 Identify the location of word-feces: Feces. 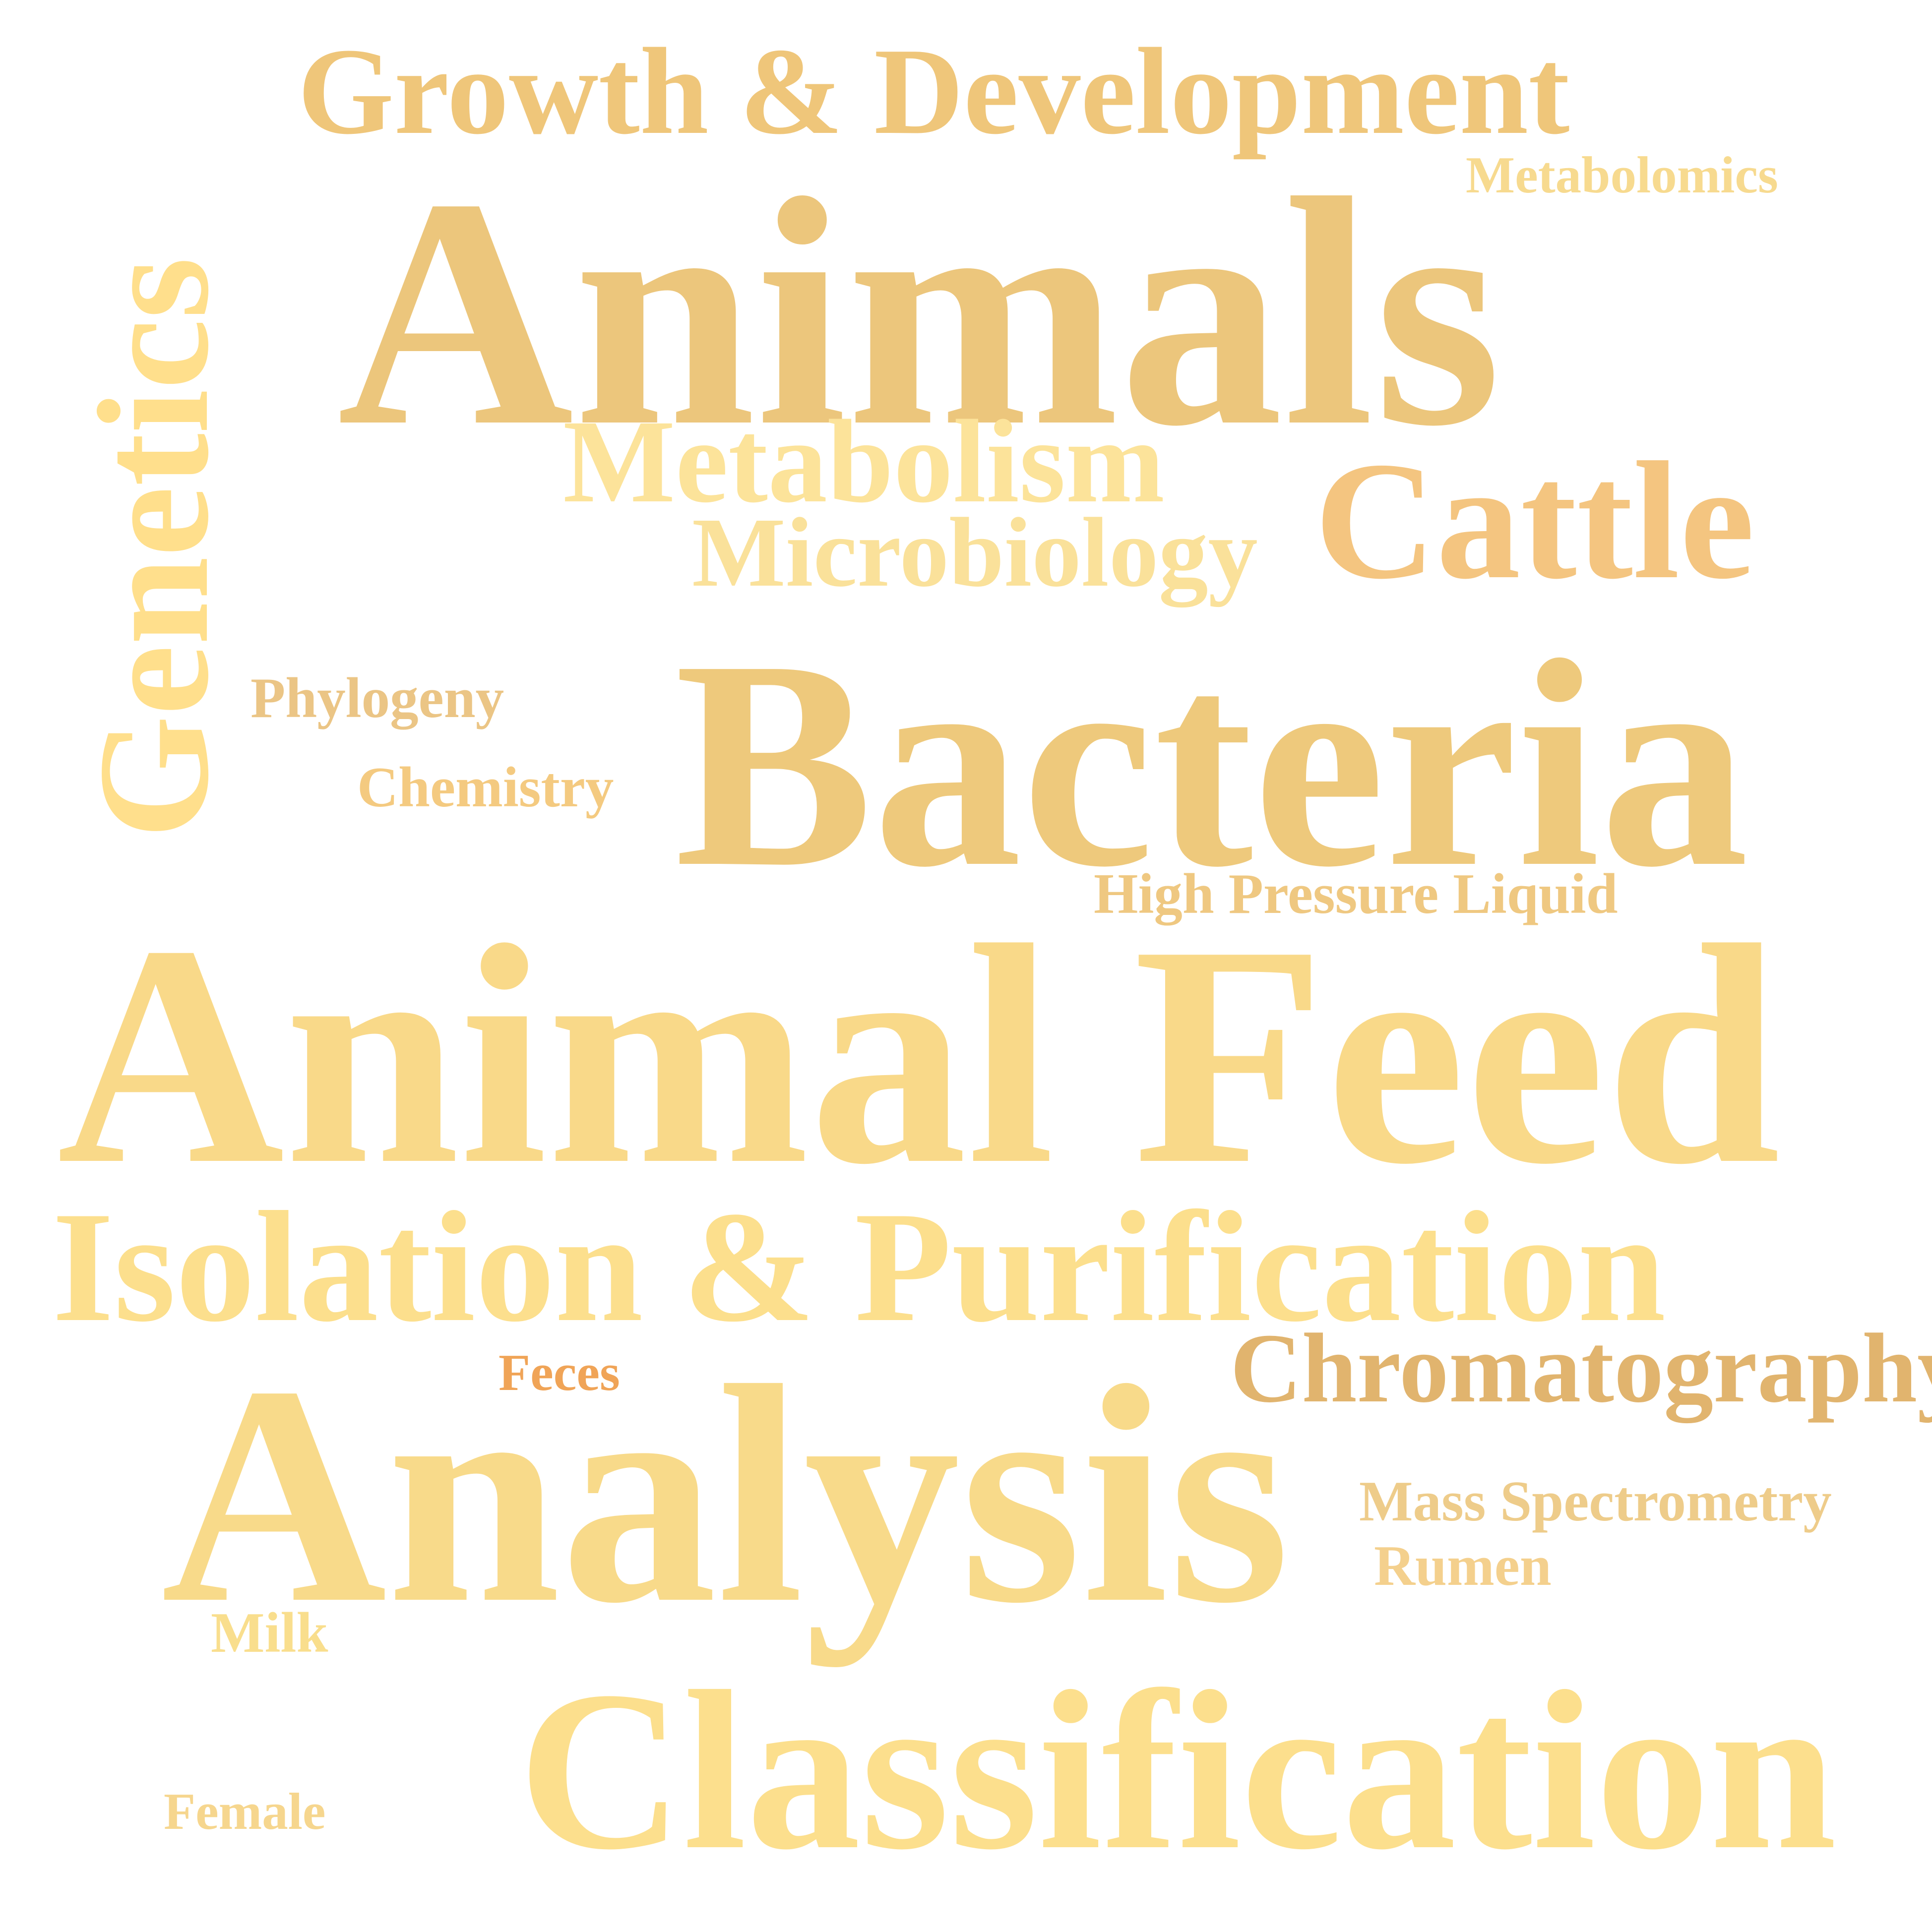
(560, 1372).